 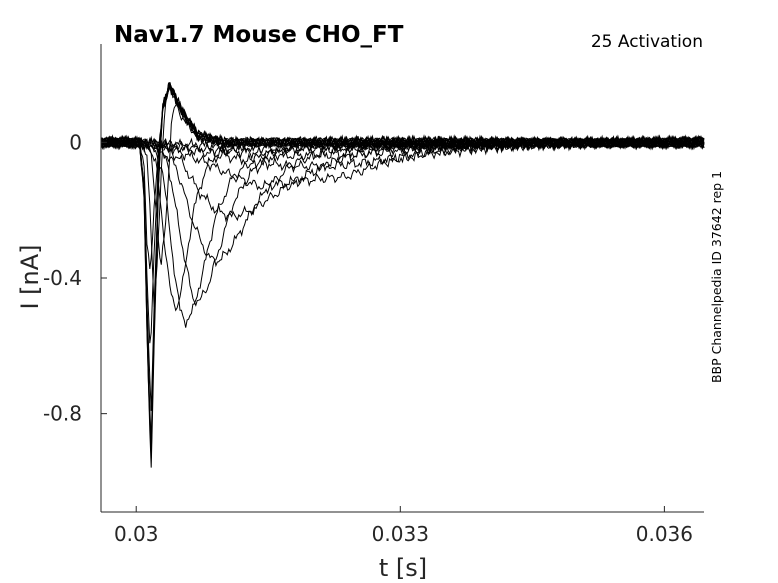 I want to click on source-id-label: BBP Channelpedia ID 37642 rep 1, so click(x=716, y=277).